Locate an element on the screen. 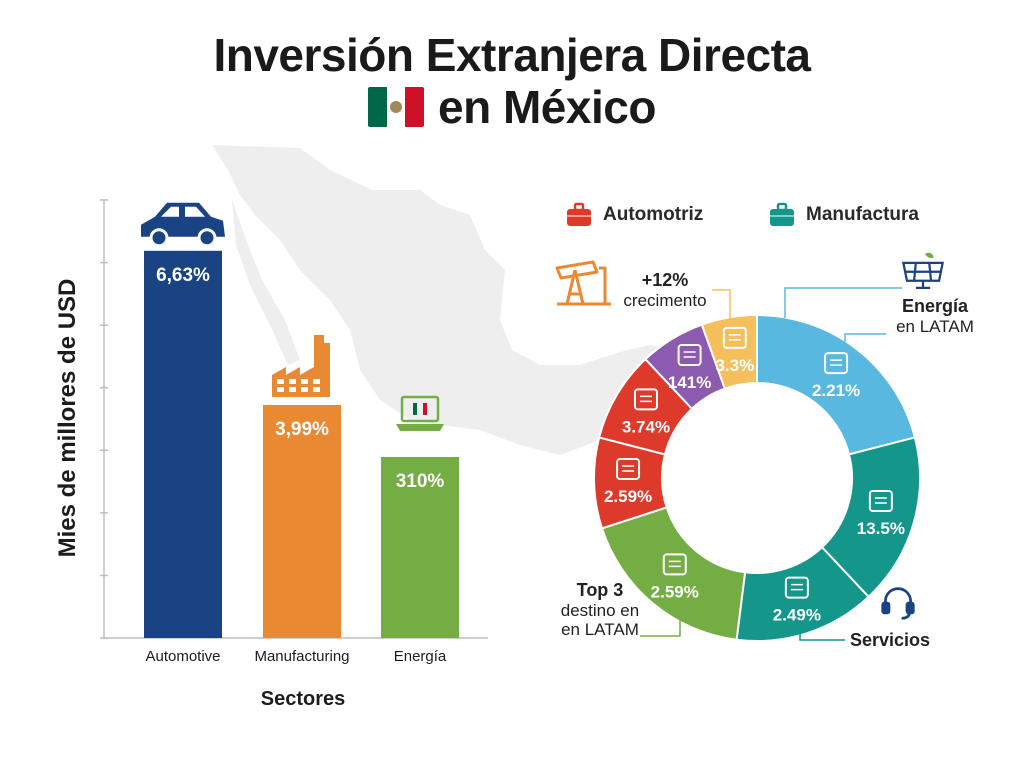 The height and width of the screenshot is (768, 1024). oil-tower-icon is located at coordinates (880, 500).